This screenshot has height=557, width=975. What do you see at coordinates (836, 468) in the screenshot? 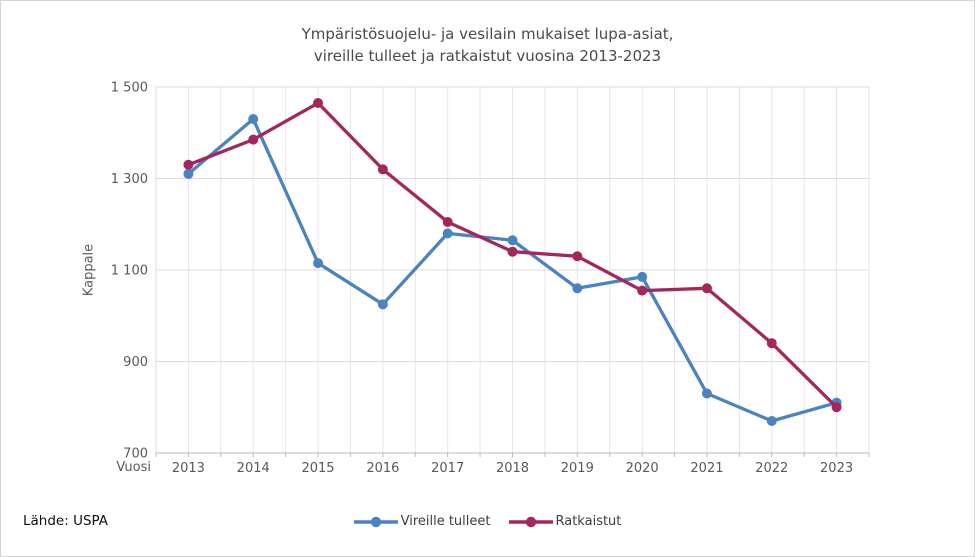
I see `svg-text: 2023` at bounding box center [836, 468].